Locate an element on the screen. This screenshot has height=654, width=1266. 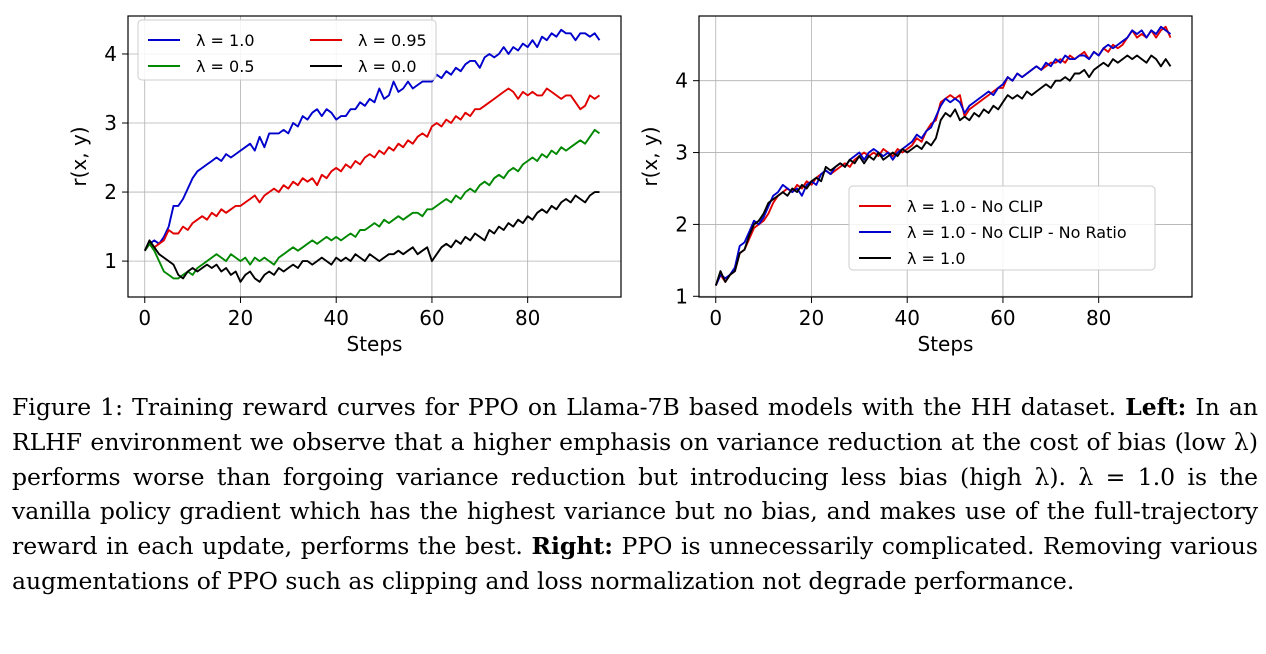
chart0-x-tick-label: 60 is located at coordinates (431, 318).